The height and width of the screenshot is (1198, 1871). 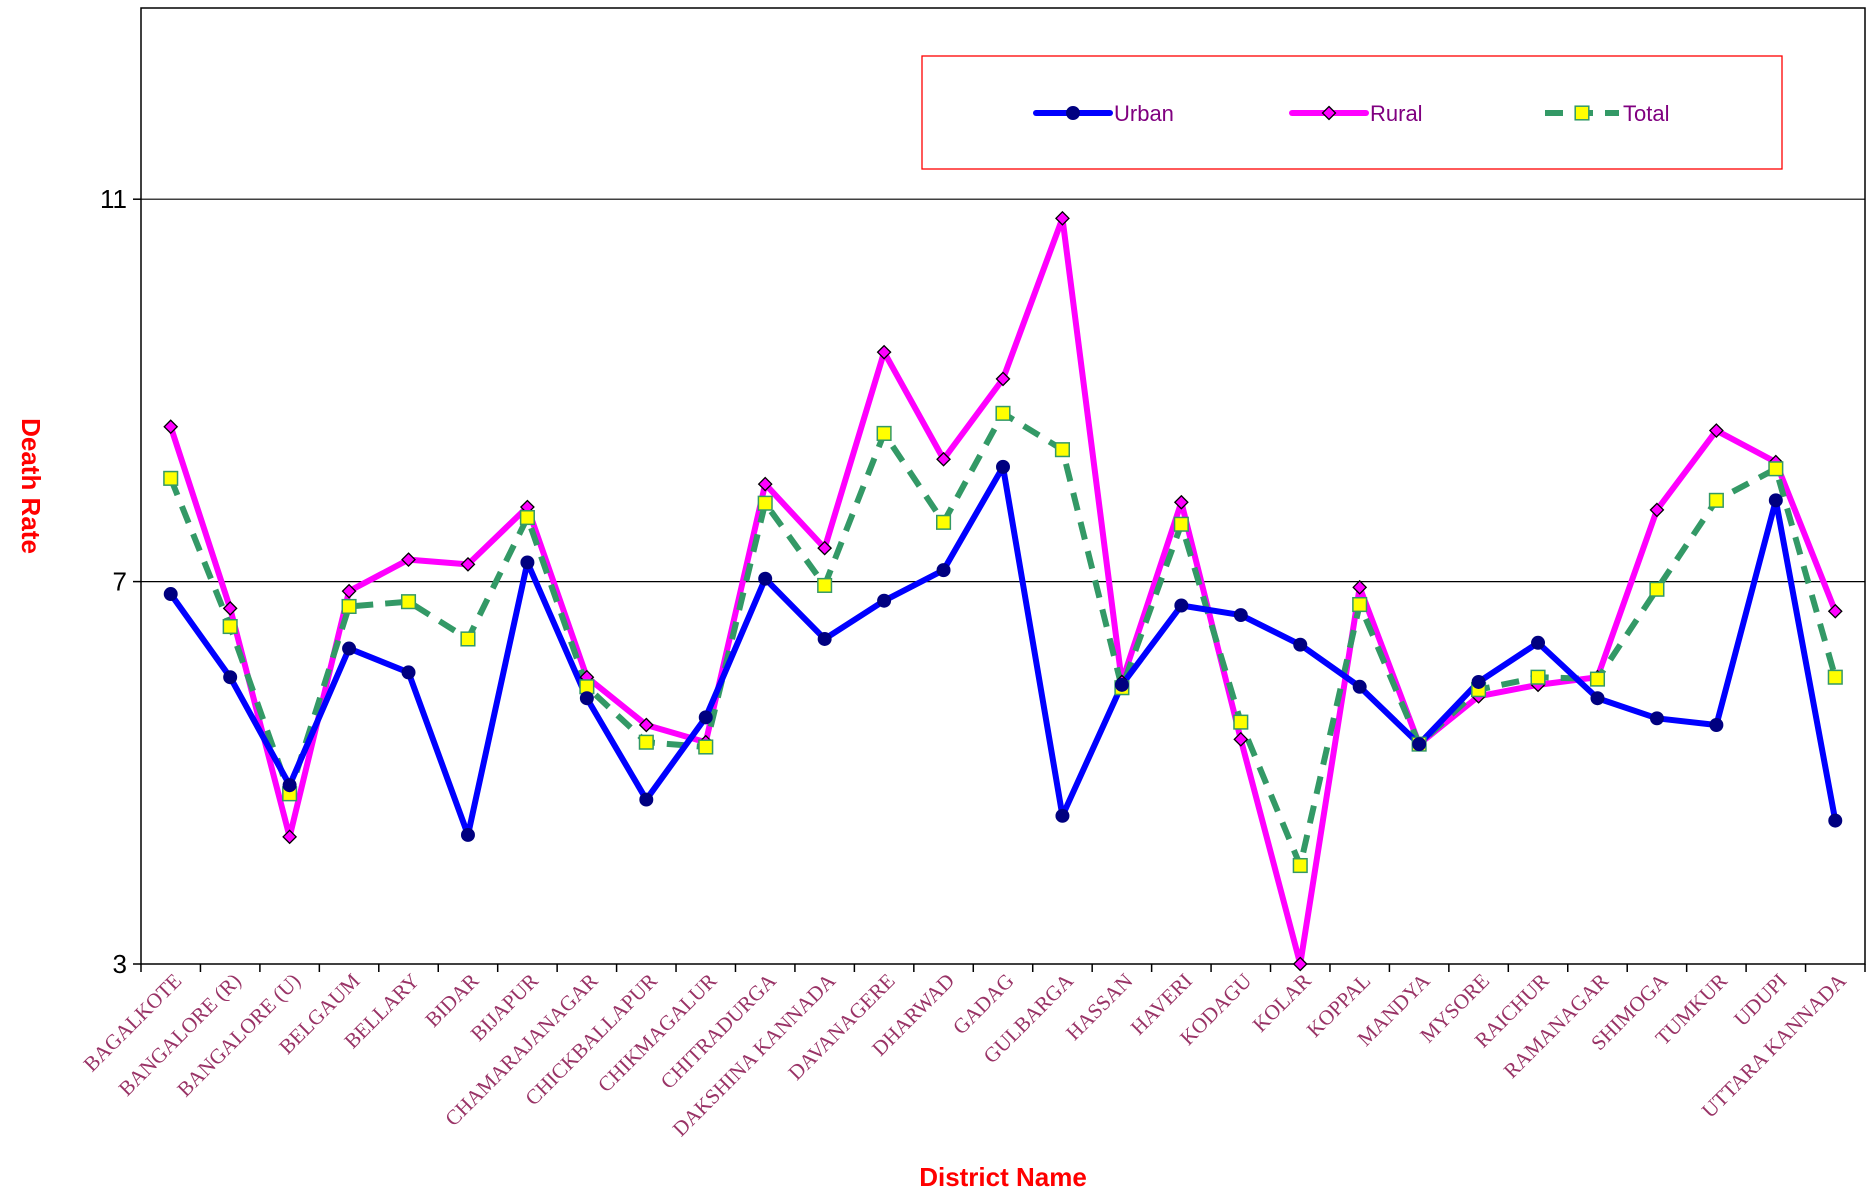 I want to click on x-tick-label: HASSAN, so click(x=1099, y=1007).